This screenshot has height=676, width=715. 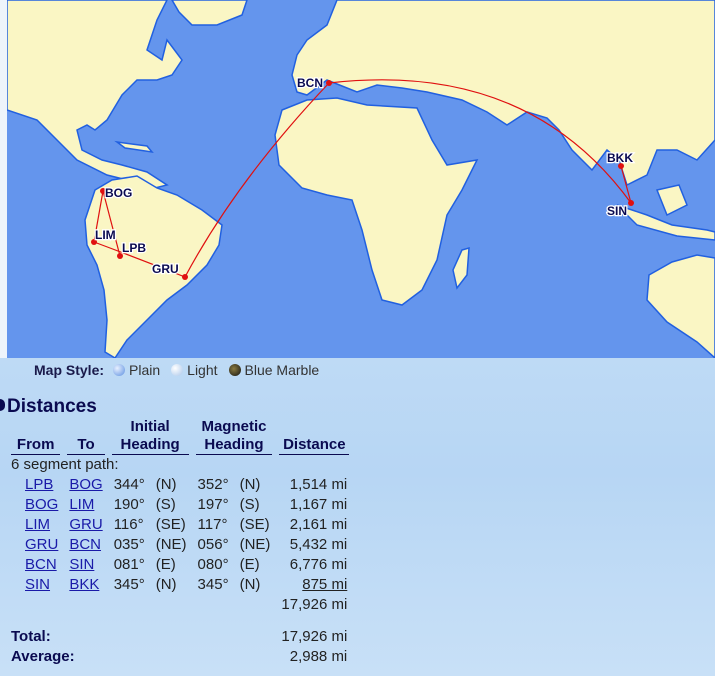 I want to click on subtotal-distance: 17,926 mi, so click(x=314, y=604).